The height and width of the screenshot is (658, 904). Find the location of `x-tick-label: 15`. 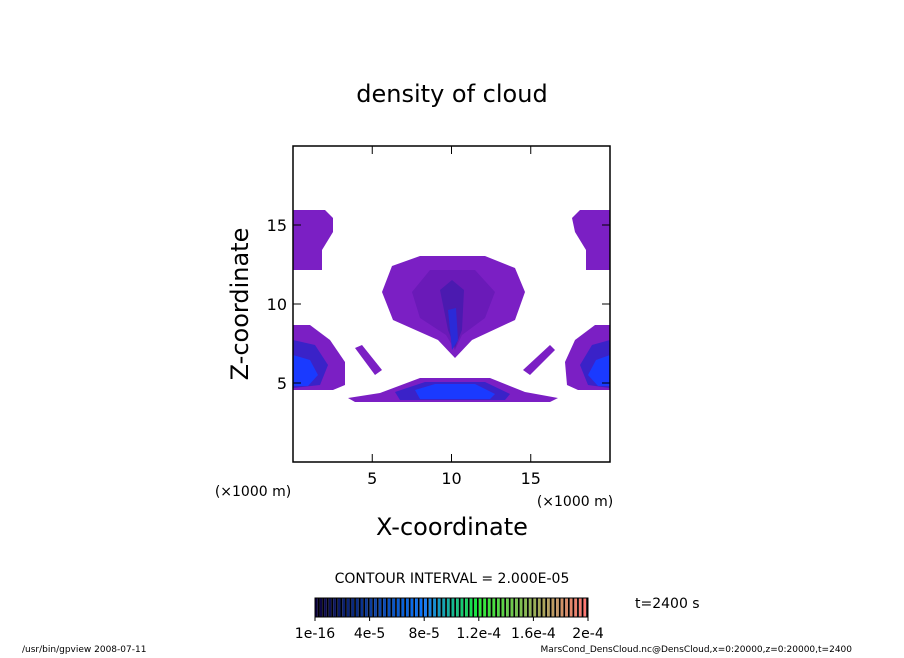

x-tick-label: 15 is located at coordinates (531, 478).